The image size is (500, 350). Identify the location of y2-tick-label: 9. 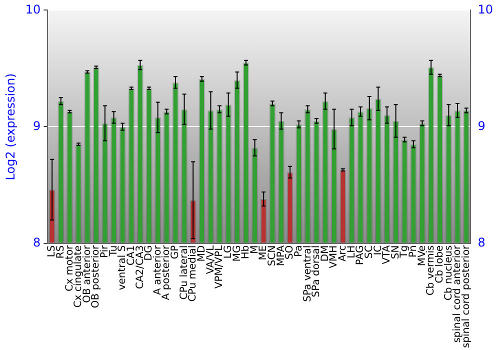
(482, 125).